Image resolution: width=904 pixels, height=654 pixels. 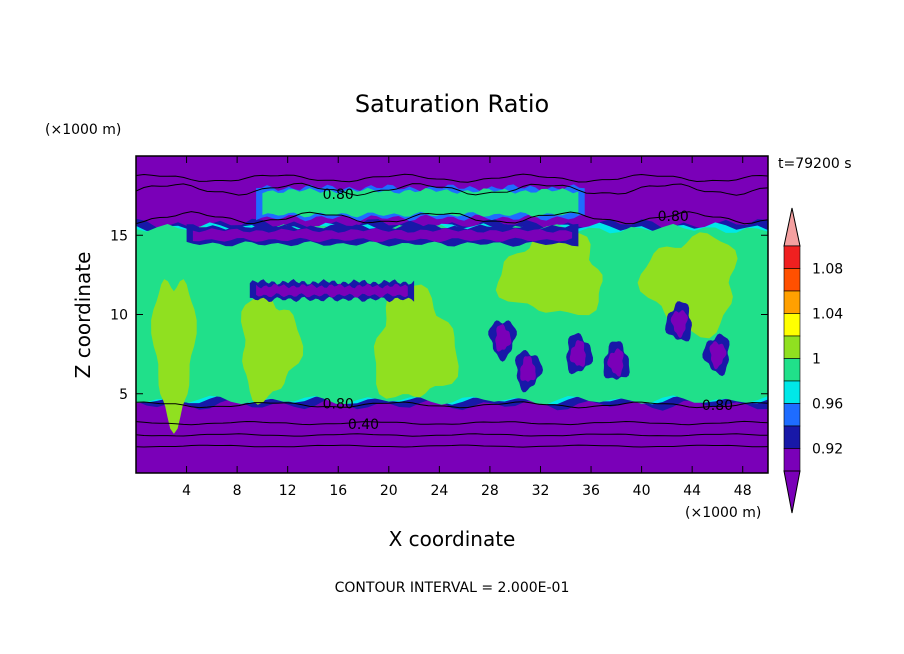 I want to click on x-tick-label: 12, so click(x=288, y=491).